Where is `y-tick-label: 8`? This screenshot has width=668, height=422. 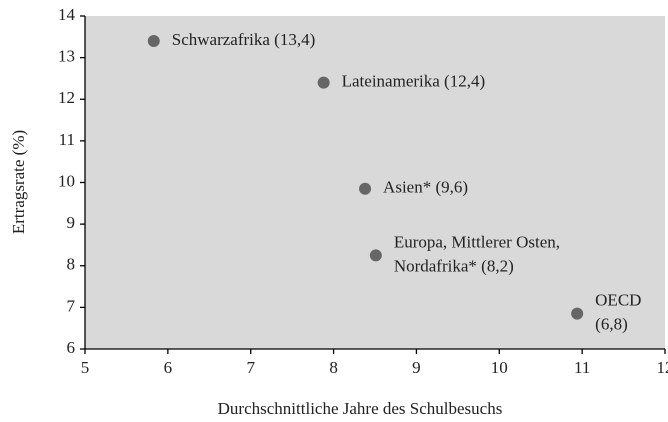
y-tick-label: 8 is located at coordinates (71, 264).